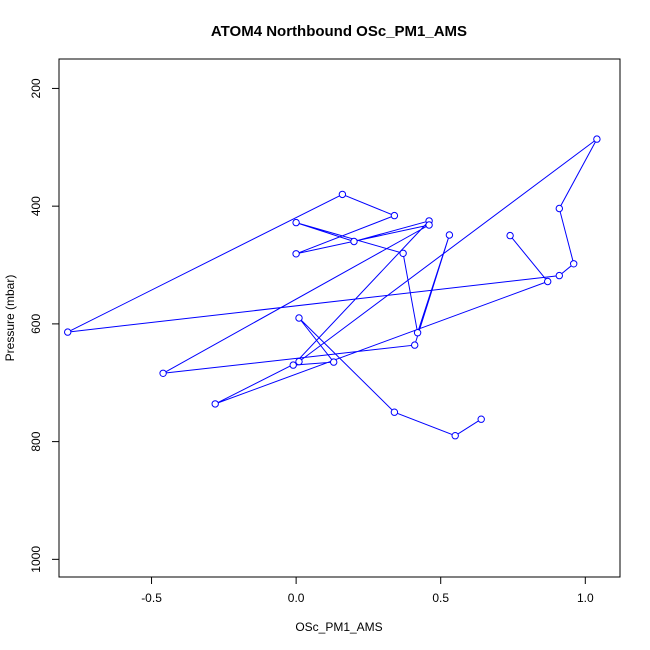 The height and width of the screenshot is (650, 650). I want to click on chart-title: ATOM4 Northbound OSc_PM1_AMS, so click(339, 31).